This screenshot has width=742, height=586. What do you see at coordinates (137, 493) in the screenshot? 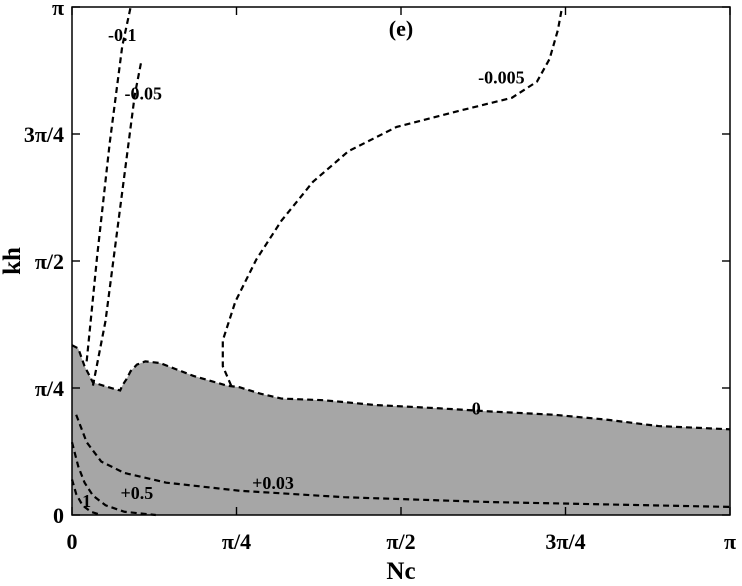
I see `contour-level-label: +0.5` at bounding box center [137, 493].